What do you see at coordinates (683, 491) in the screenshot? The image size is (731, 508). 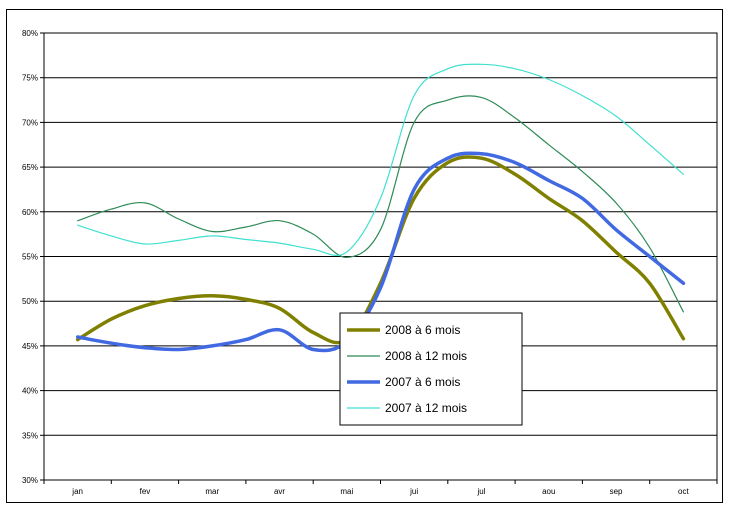 I see `x-tick-label: oct` at bounding box center [683, 491].